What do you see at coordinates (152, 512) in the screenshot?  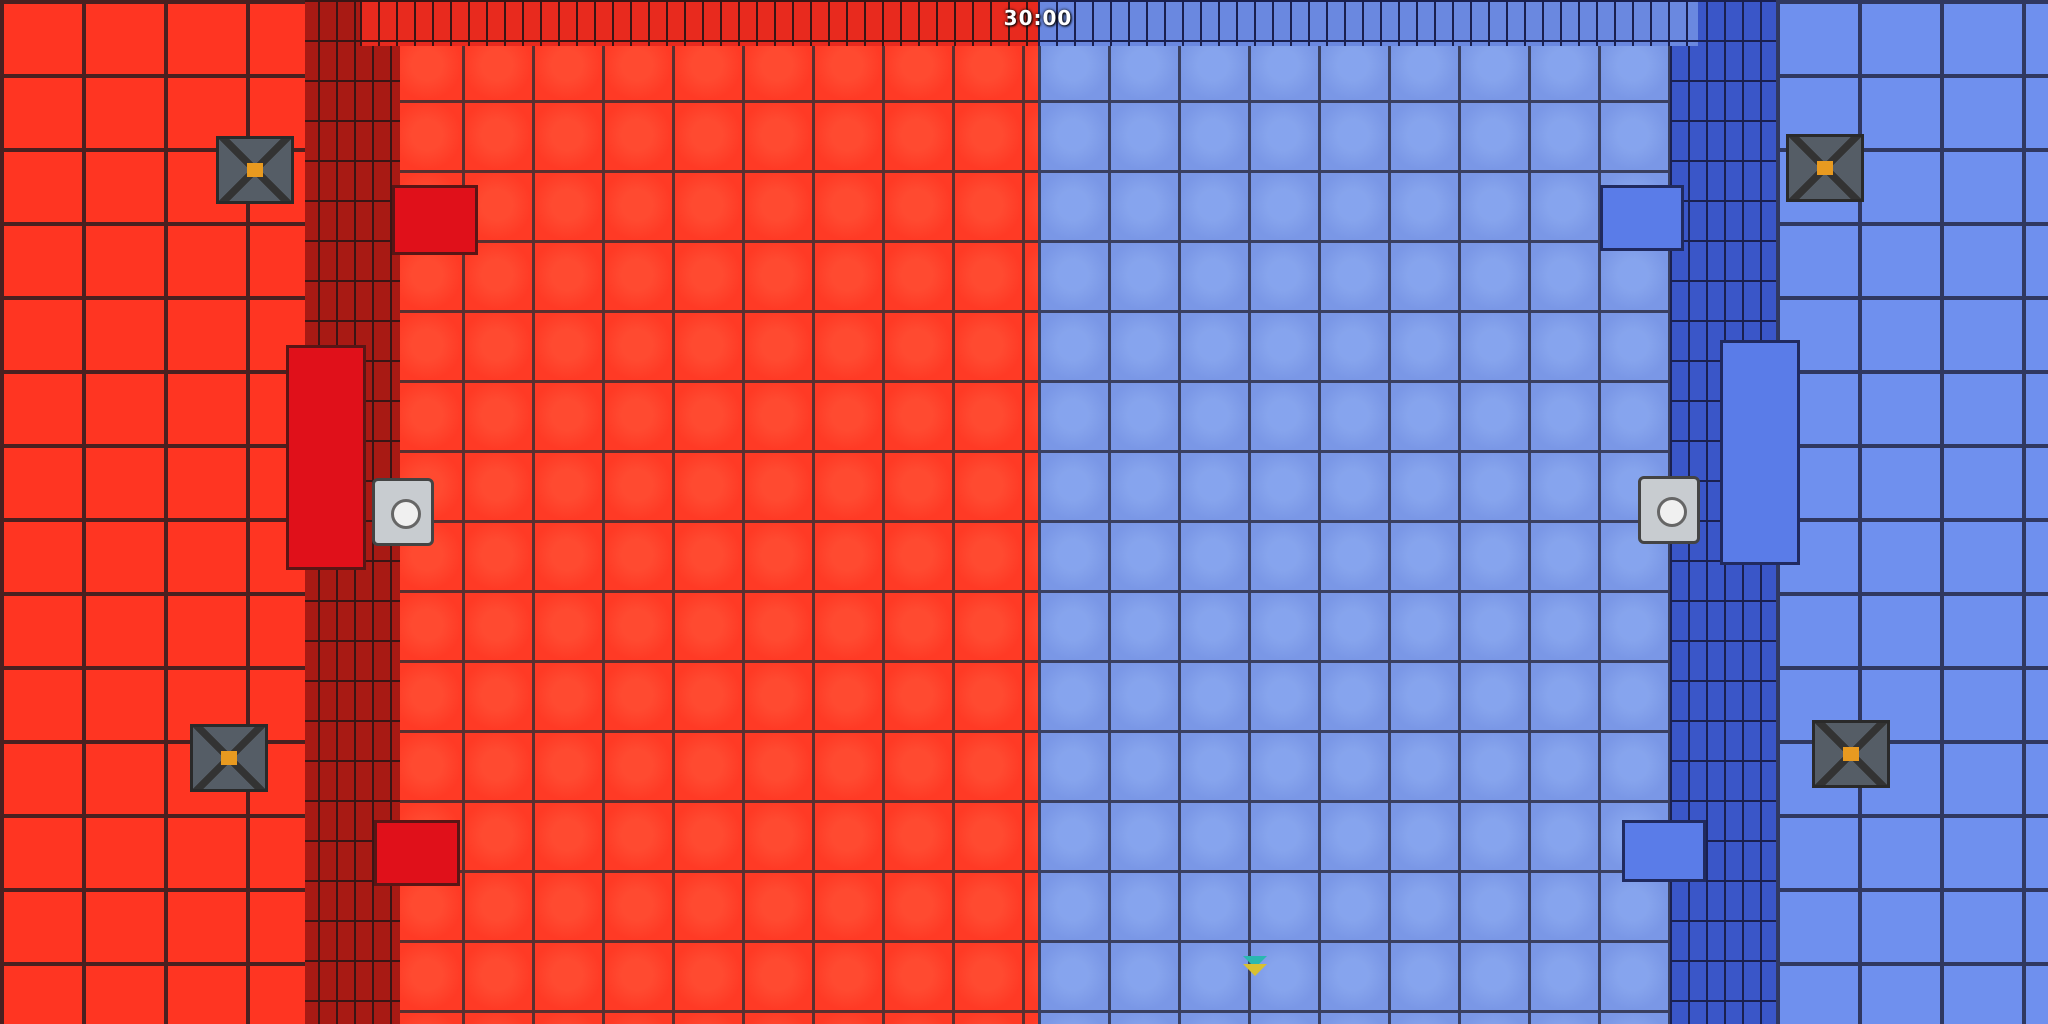 I see `red-platform` at bounding box center [152, 512].